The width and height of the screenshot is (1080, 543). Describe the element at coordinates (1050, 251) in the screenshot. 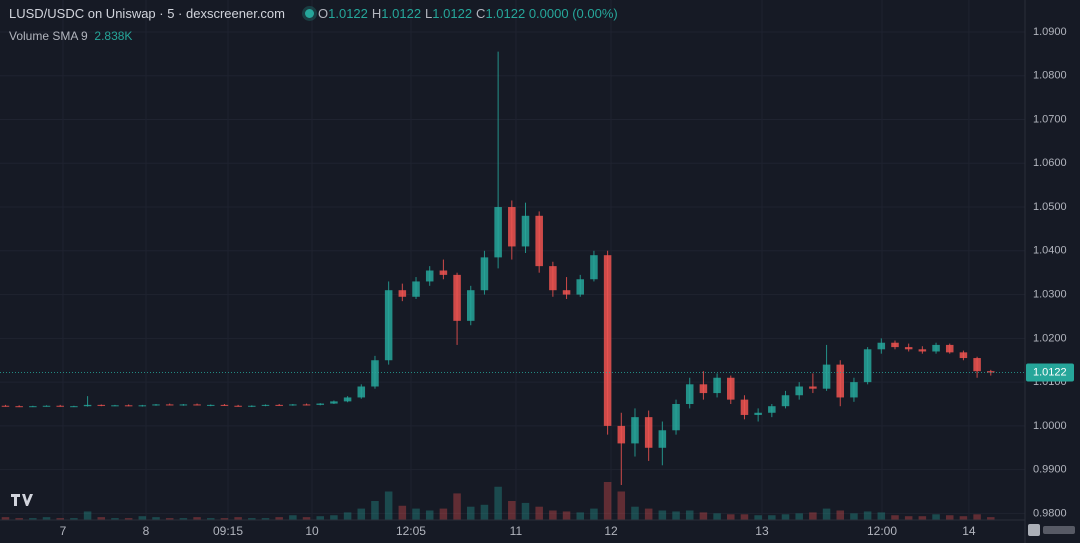

I see `y-tick-label: 1.0400` at that location.